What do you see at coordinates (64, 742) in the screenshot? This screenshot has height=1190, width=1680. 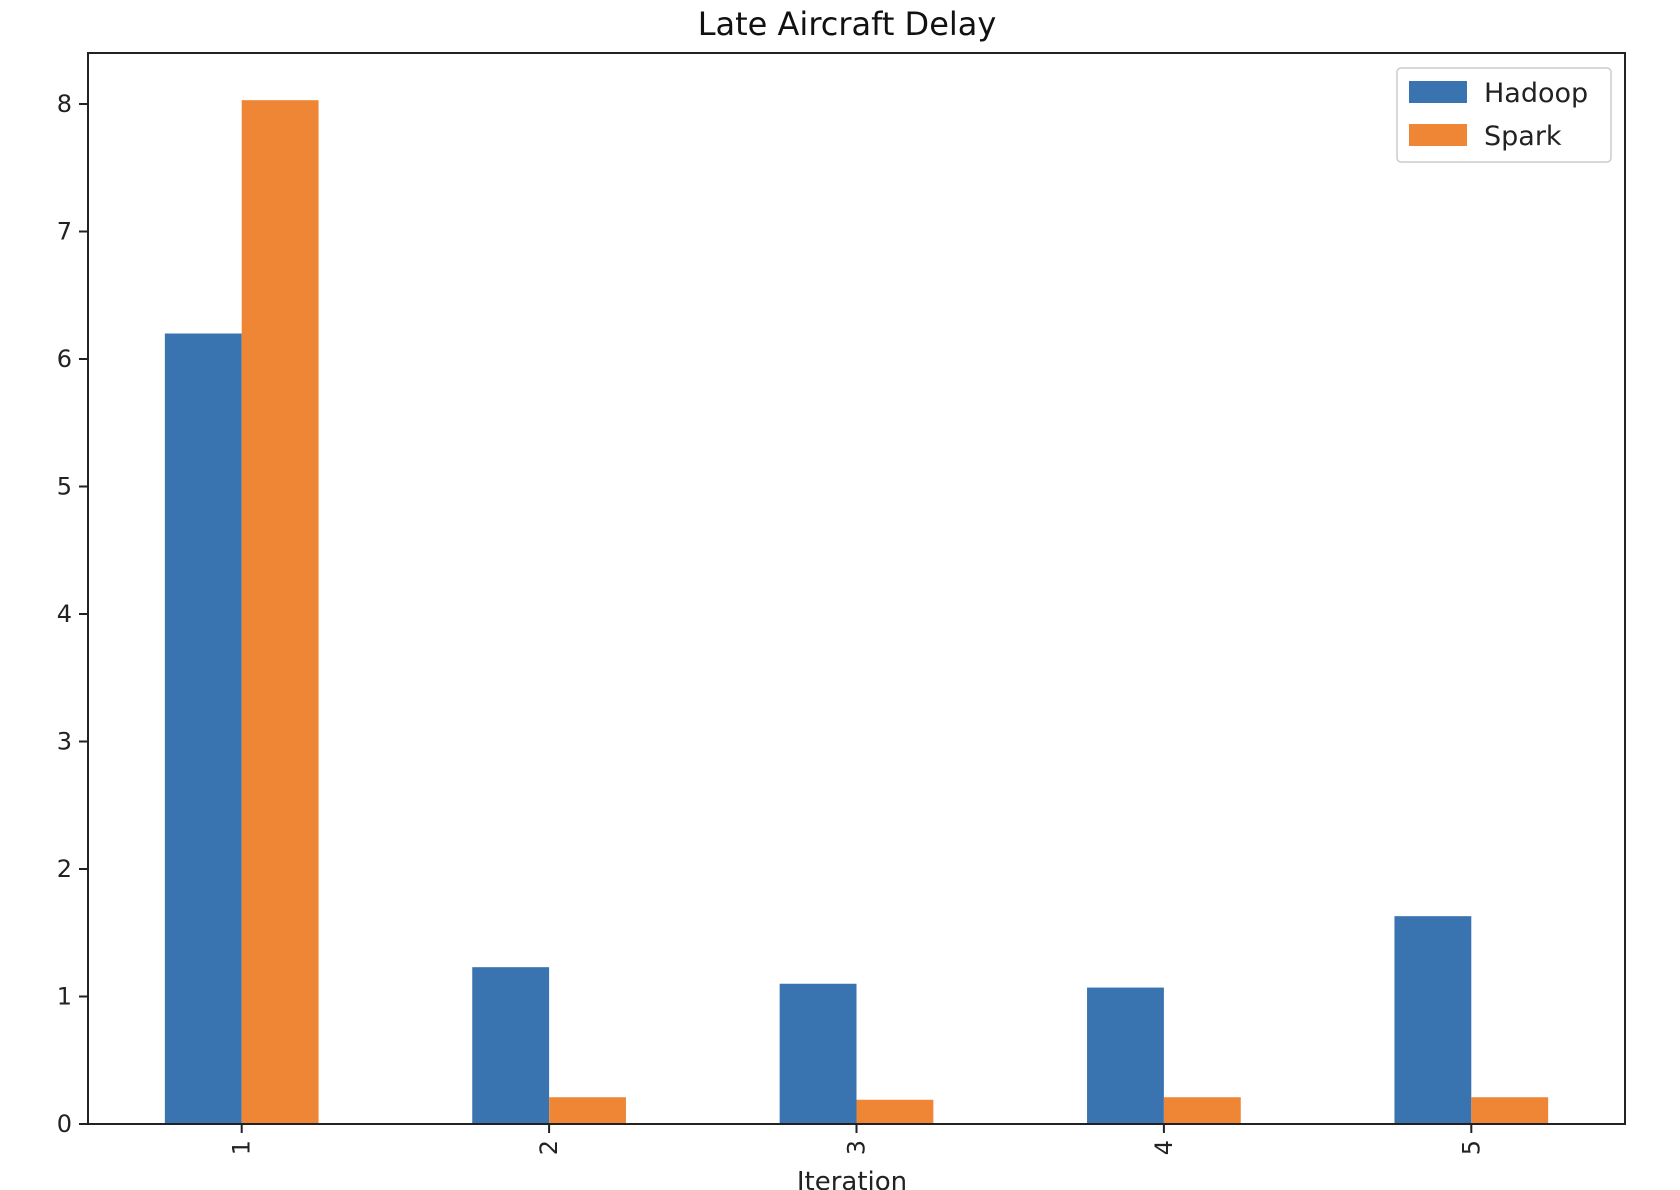 I see `y-tick-label: 3` at bounding box center [64, 742].